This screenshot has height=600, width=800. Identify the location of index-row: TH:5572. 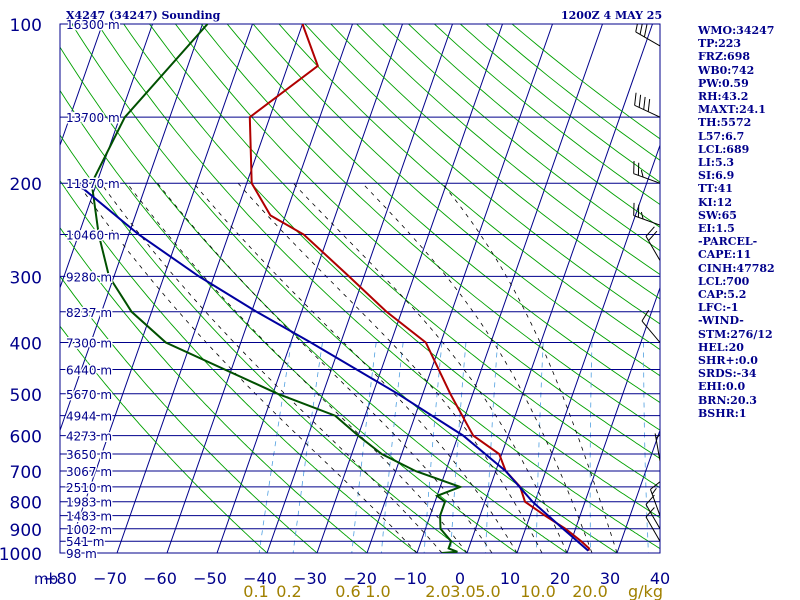
(725, 123).